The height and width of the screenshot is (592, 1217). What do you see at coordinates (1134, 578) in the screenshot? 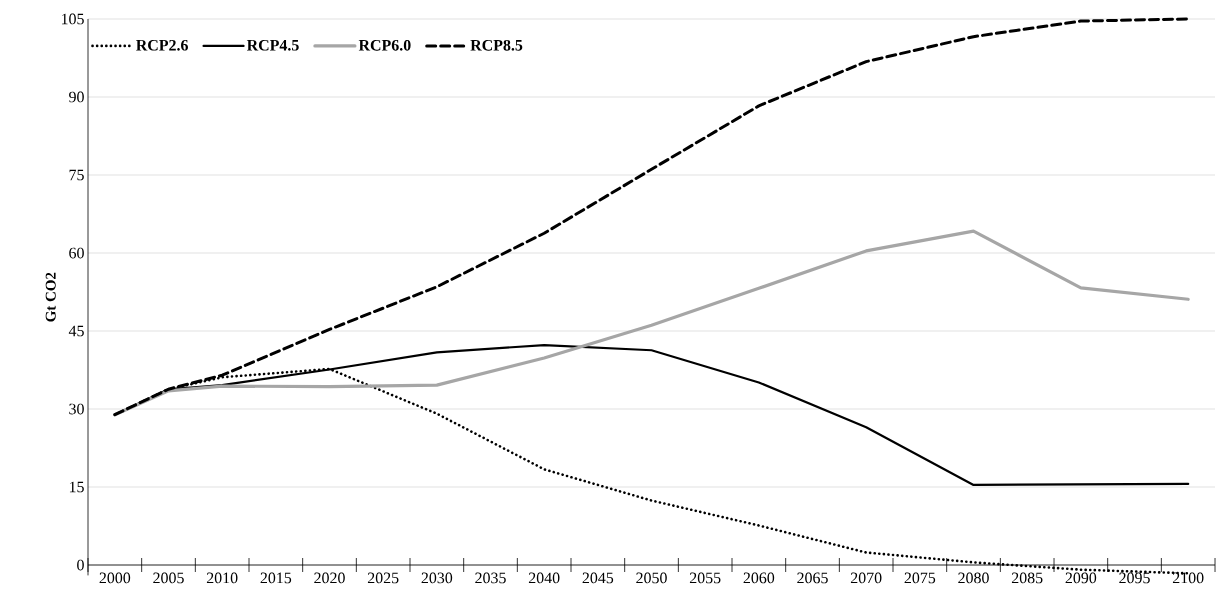
I see `x-tick-label: 2095` at bounding box center [1134, 578].